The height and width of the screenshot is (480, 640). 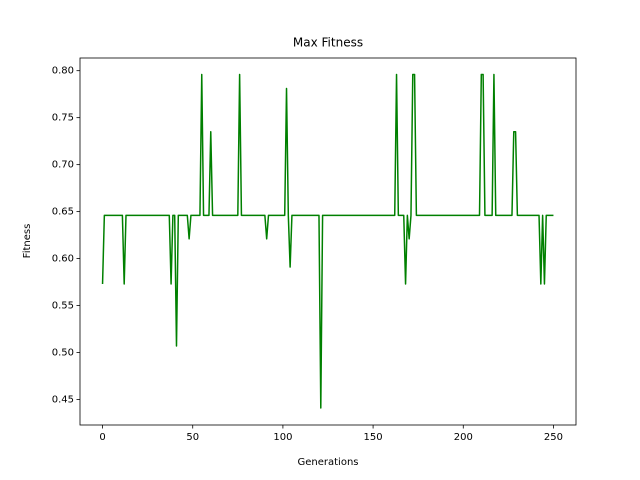 What do you see at coordinates (282, 437) in the screenshot?
I see `x-tick-label: 100` at bounding box center [282, 437].